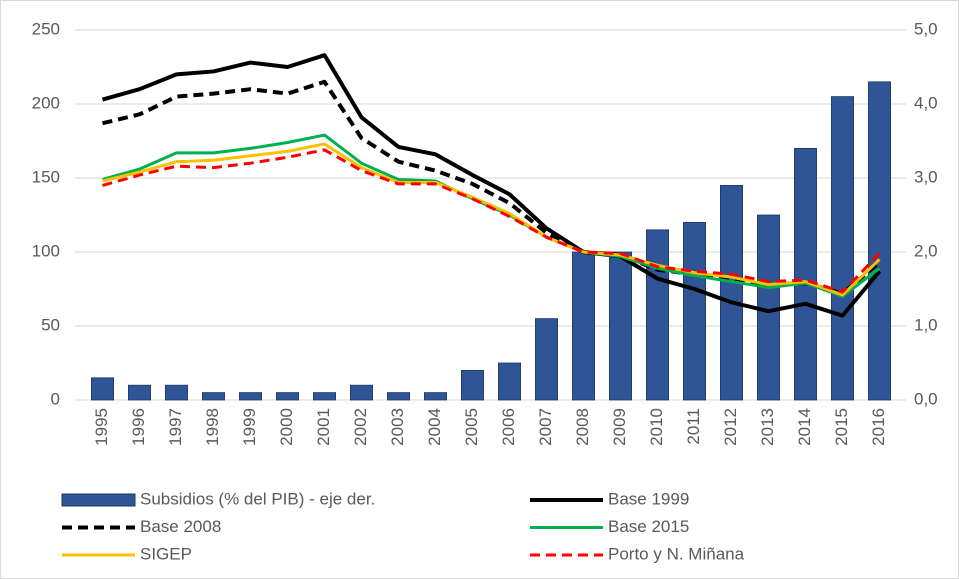 The width and height of the screenshot is (959, 579). I want to click on x-tick-label: 2001, so click(323, 427).